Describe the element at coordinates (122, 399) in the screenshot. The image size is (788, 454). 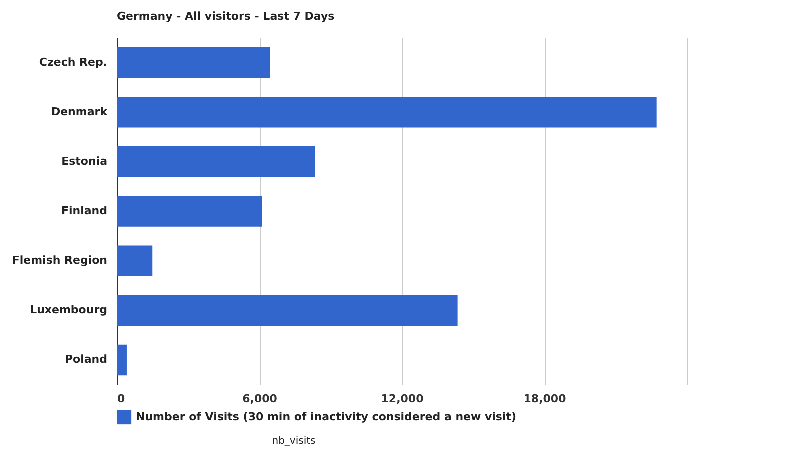
I see `x-tick-label: 0` at that location.